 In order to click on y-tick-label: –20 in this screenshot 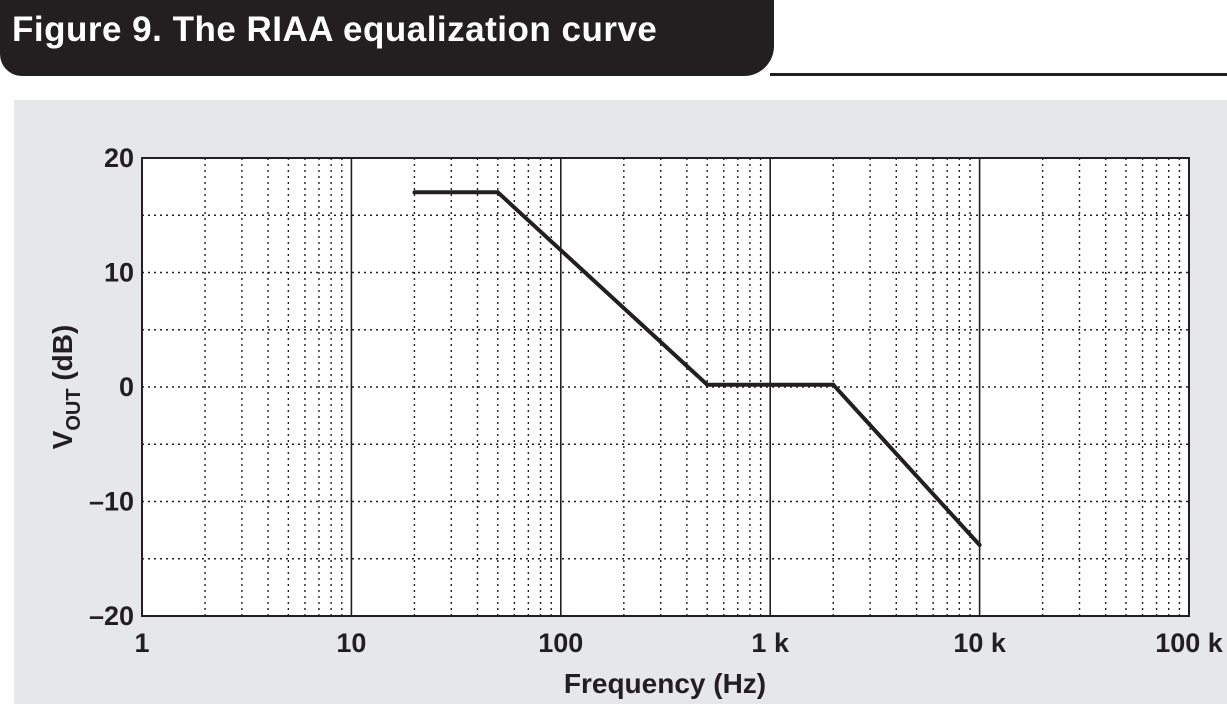, I will do `click(111, 616)`.